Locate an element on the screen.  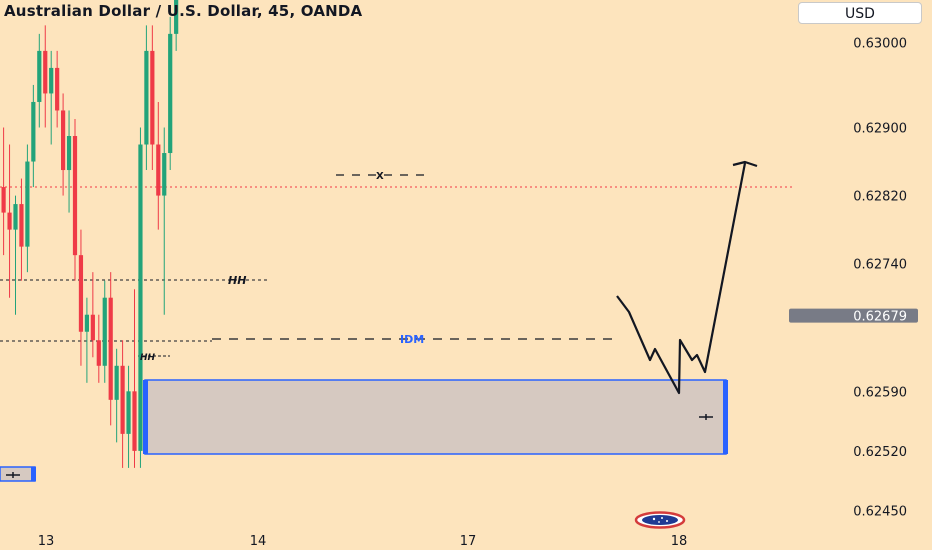
australia-flag-icon is located at coordinates (660, 520).